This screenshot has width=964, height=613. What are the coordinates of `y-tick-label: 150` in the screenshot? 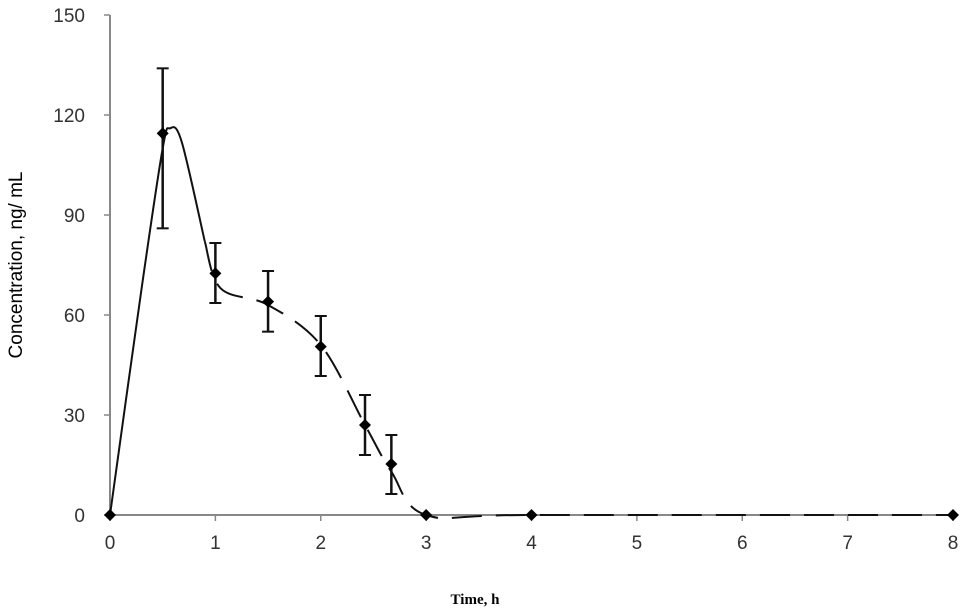 It's located at (69, 16).